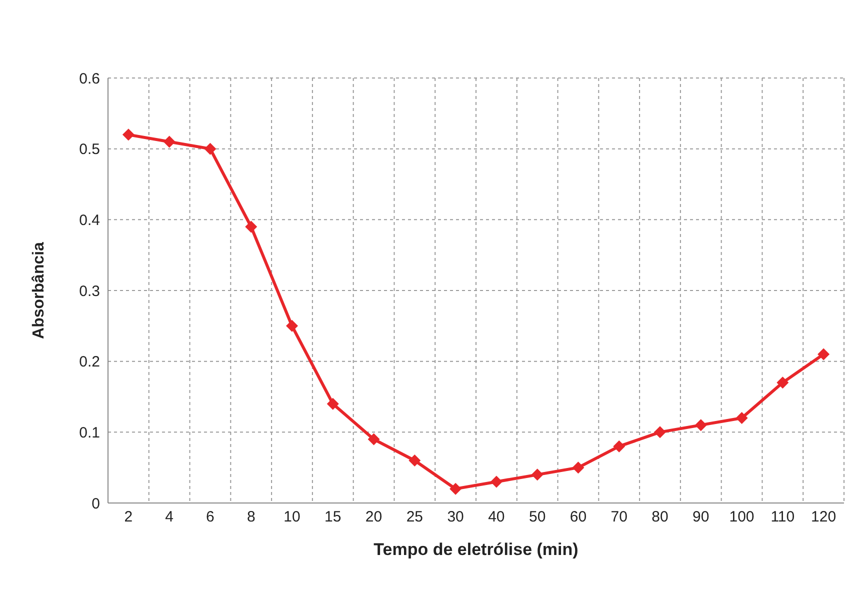 The width and height of the screenshot is (867, 592). Describe the element at coordinates (89, 79) in the screenshot. I see `y-tick-label: 0.6` at that location.